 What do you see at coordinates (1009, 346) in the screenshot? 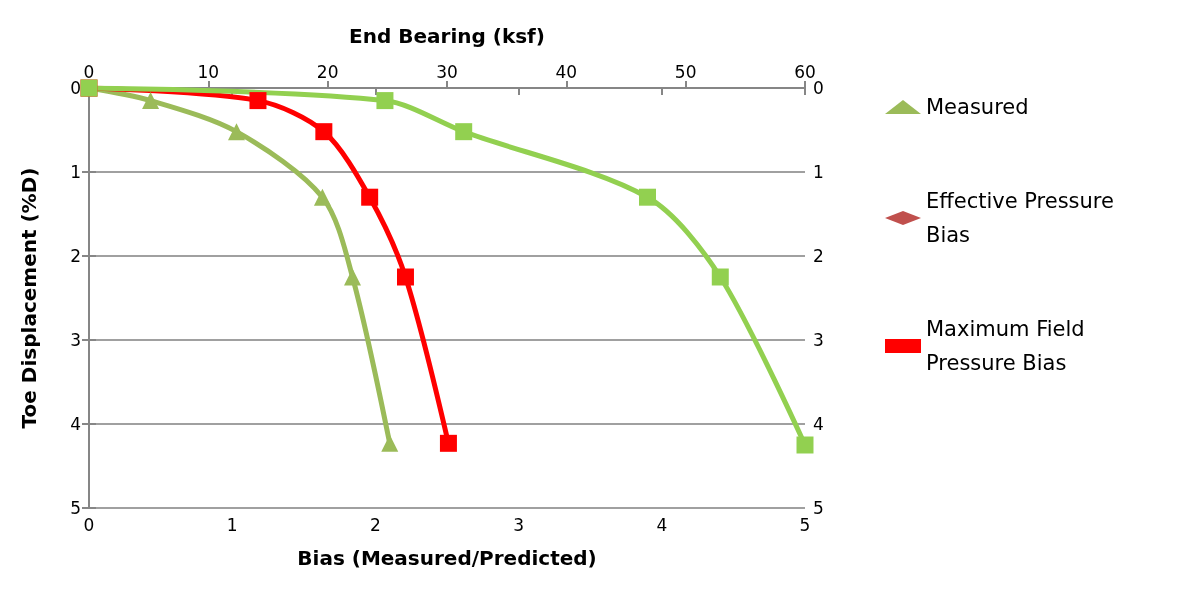
I see `legend-label: Maximum Field Pressure Bias` at bounding box center [1009, 346].